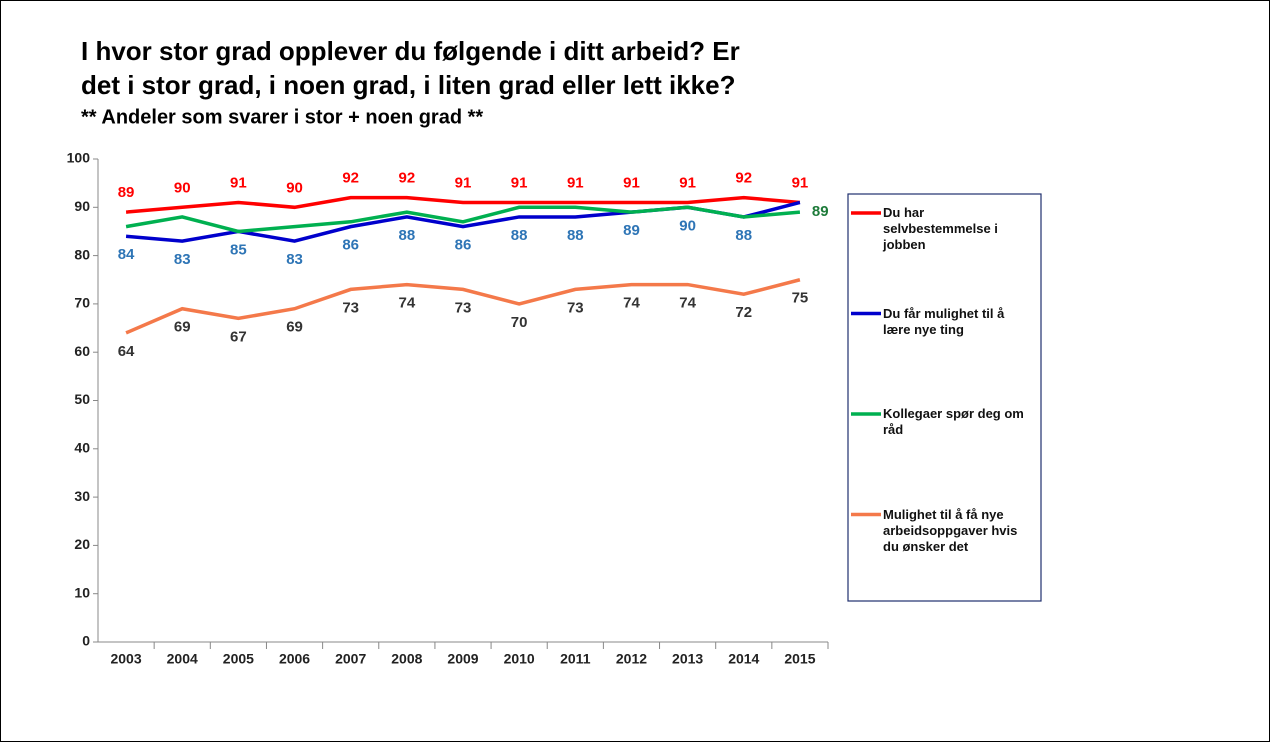 The height and width of the screenshot is (742, 1270). I want to click on x-tick-label: 2005, so click(238, 659).